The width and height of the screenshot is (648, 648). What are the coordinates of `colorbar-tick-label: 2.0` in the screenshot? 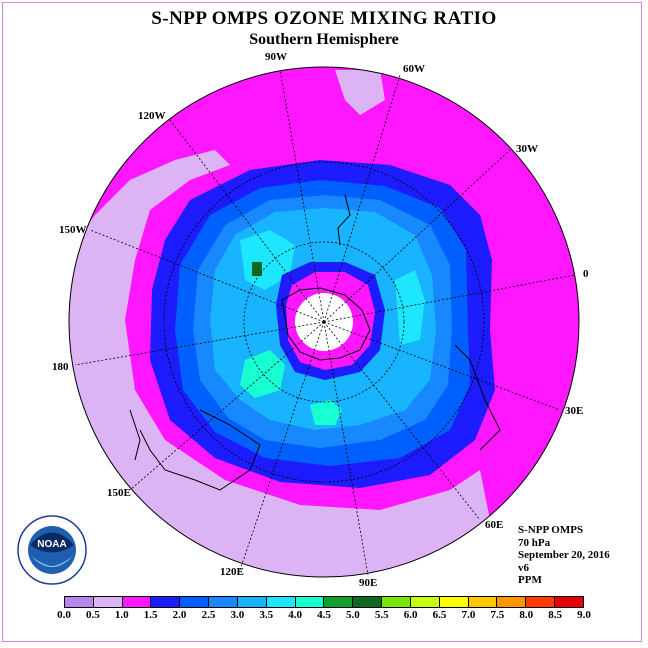 It's located at (179, 615).